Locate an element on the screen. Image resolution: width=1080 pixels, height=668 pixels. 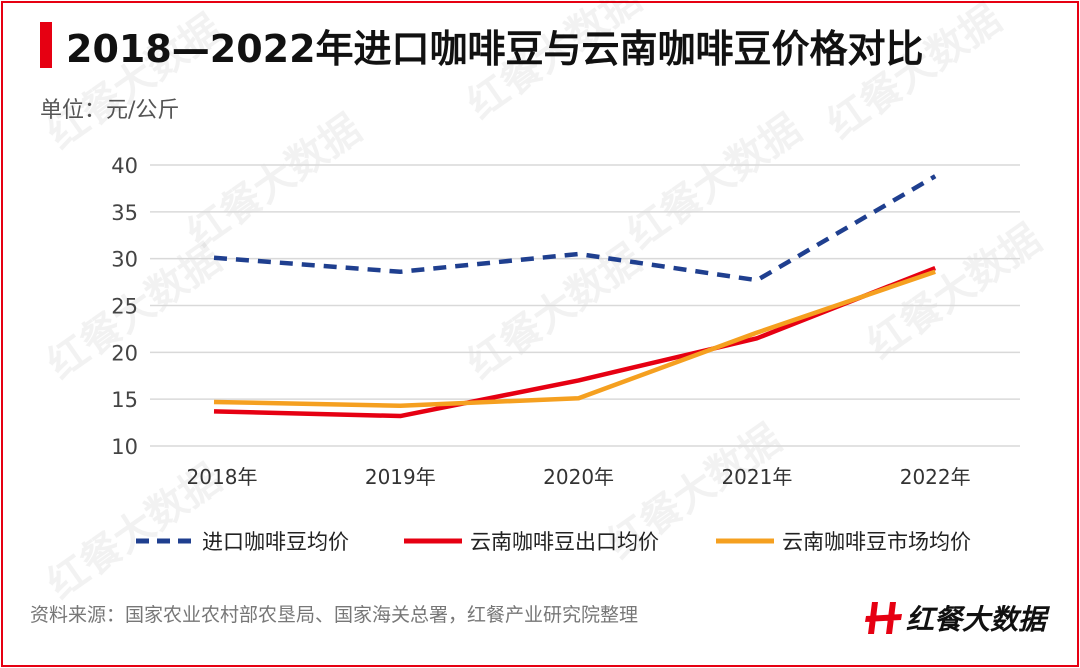
source-note: 资料来源：国家农业农村部农垦局、国家海关总署，红餐产业研究院整理 is located at coordinates (334, 615).